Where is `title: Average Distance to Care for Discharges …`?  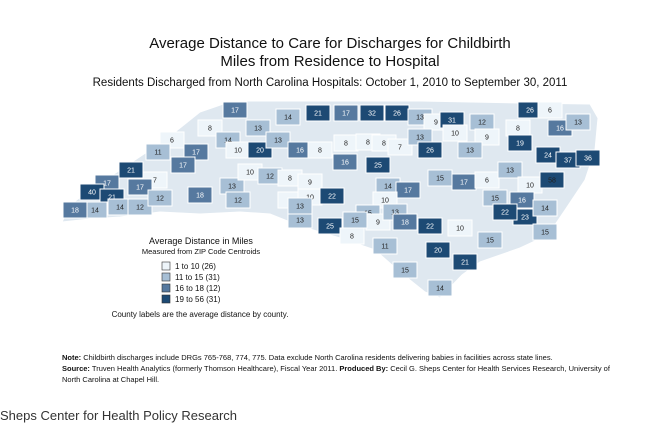
title: Average Distance to Care for Discharges … is located at coordinates (330, 43).